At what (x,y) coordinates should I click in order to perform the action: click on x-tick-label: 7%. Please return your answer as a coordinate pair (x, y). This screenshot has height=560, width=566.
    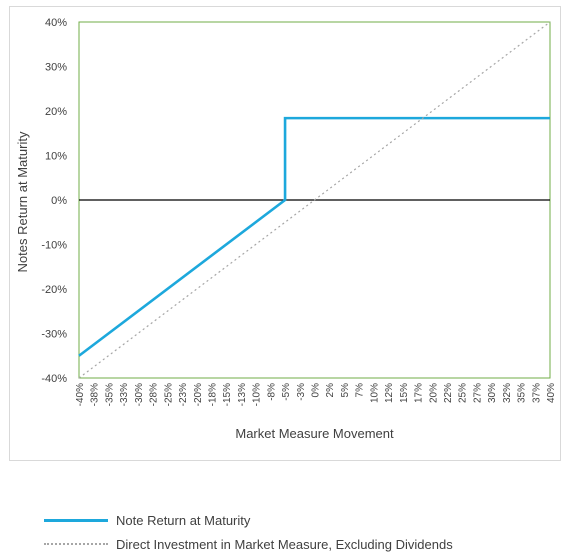
    Looking at the image, I should click on (360, 390).